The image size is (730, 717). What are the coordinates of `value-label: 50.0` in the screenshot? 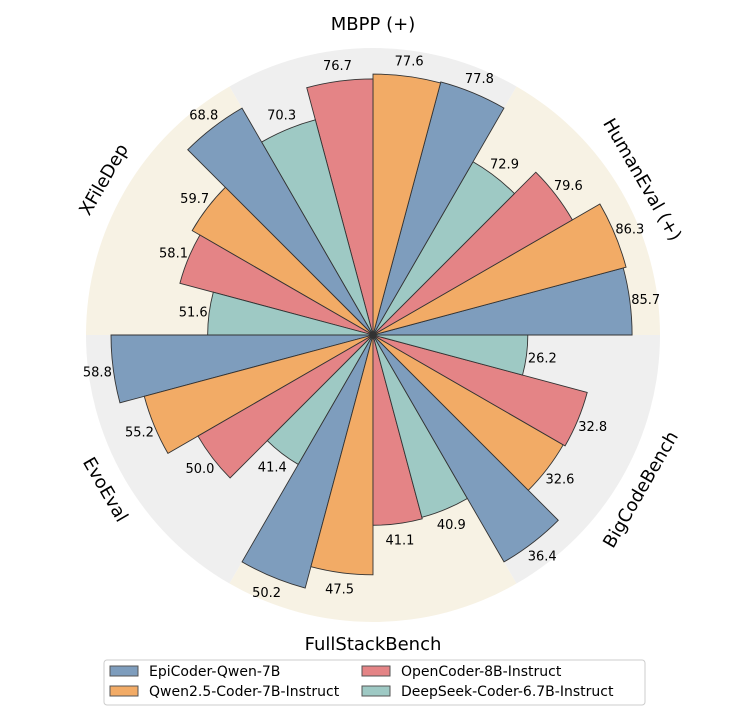 It's located at (199, 469).